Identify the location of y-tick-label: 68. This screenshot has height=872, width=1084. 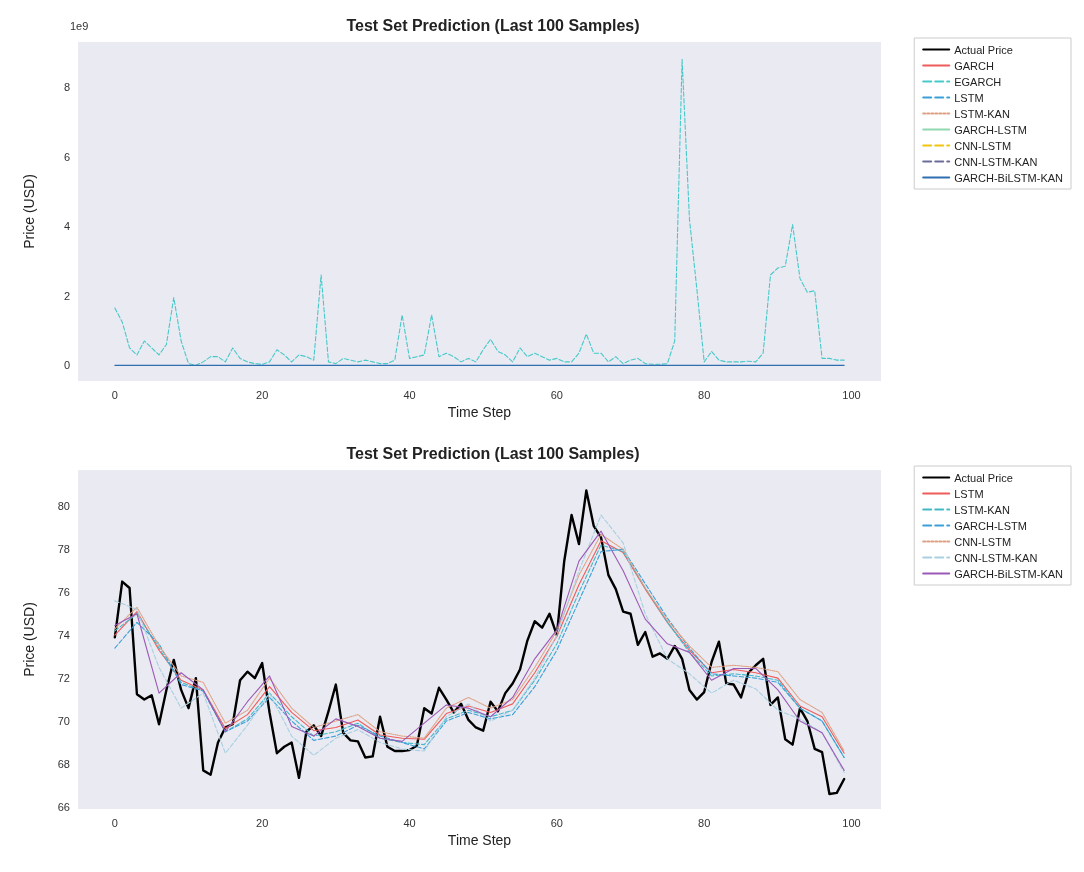
(63, 763).